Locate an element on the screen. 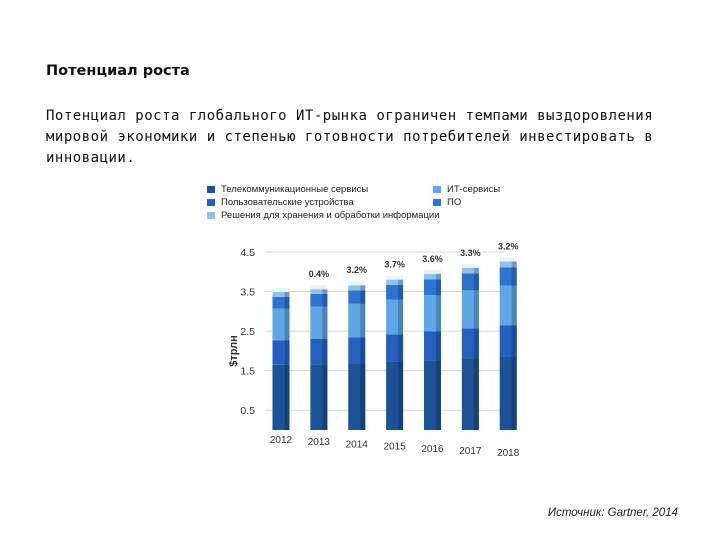 The width and height of the screenshot is (720, 540). x-tick-label: 2014 is located at coordinates (357, 444).